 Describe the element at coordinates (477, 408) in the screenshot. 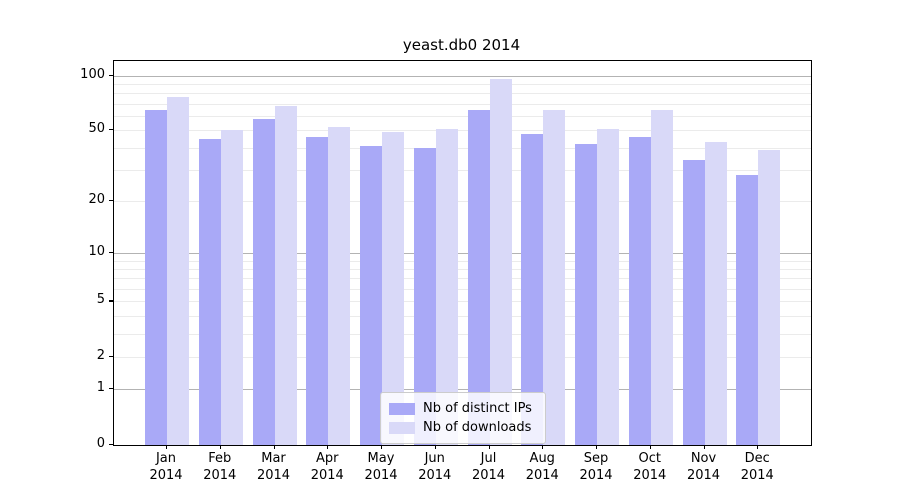

I see `legend-label-distinct-ips: Nb of distinct IPs` at that location.